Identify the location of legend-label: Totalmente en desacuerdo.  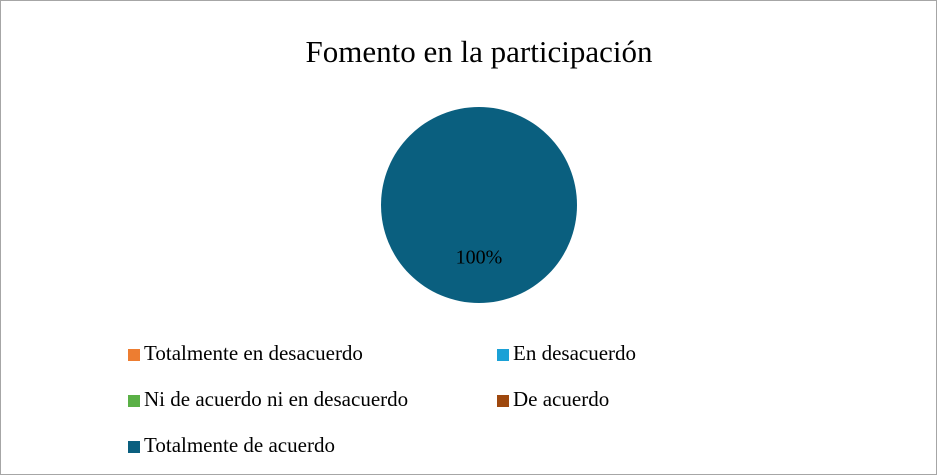
(253, 353).